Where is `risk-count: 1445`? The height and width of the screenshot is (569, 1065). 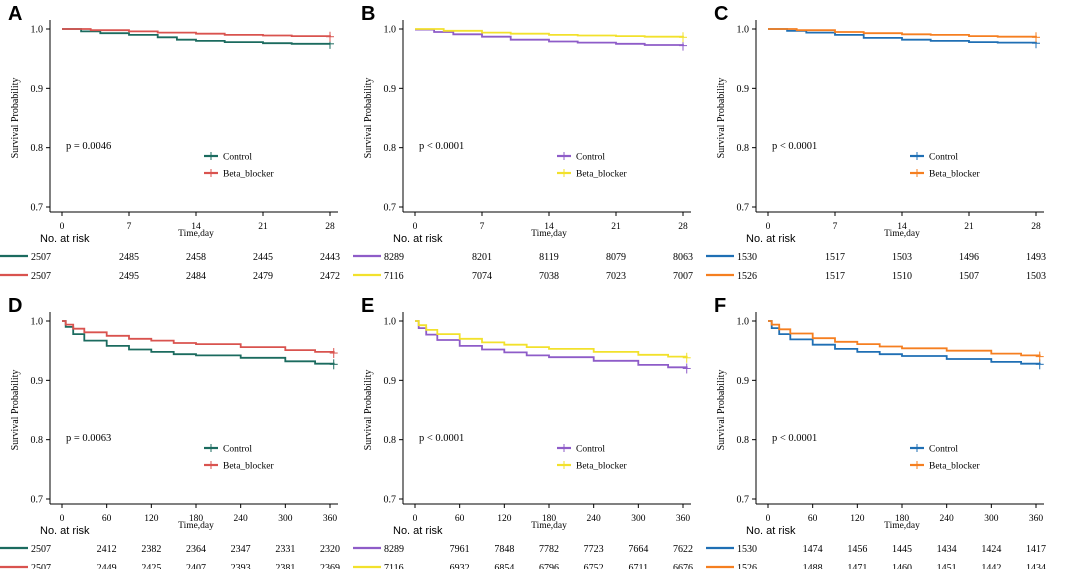
risk-count: 1445 is located at coordinates (902, 549).